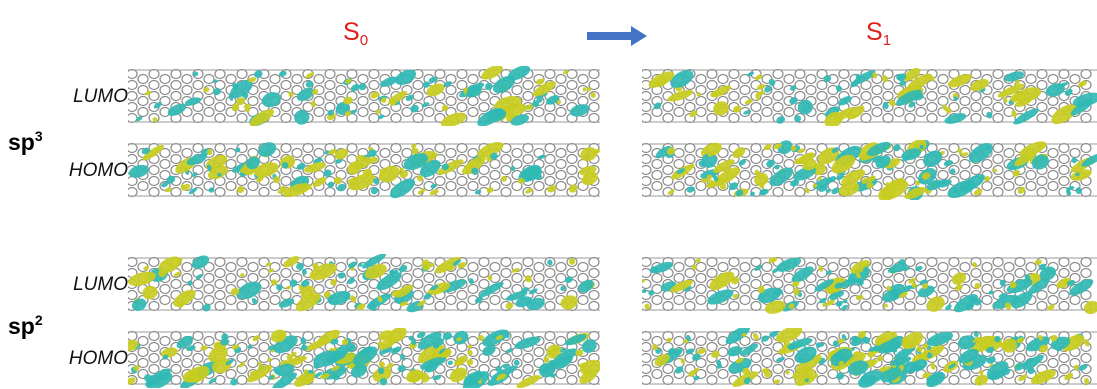 The width and height of the screenshot is (1097, 389). What do you see at coordinates (98, 358) in the screenshot?
I see `orbital-label-sp2-homo: HOMO` at bounding box center [98, 358].